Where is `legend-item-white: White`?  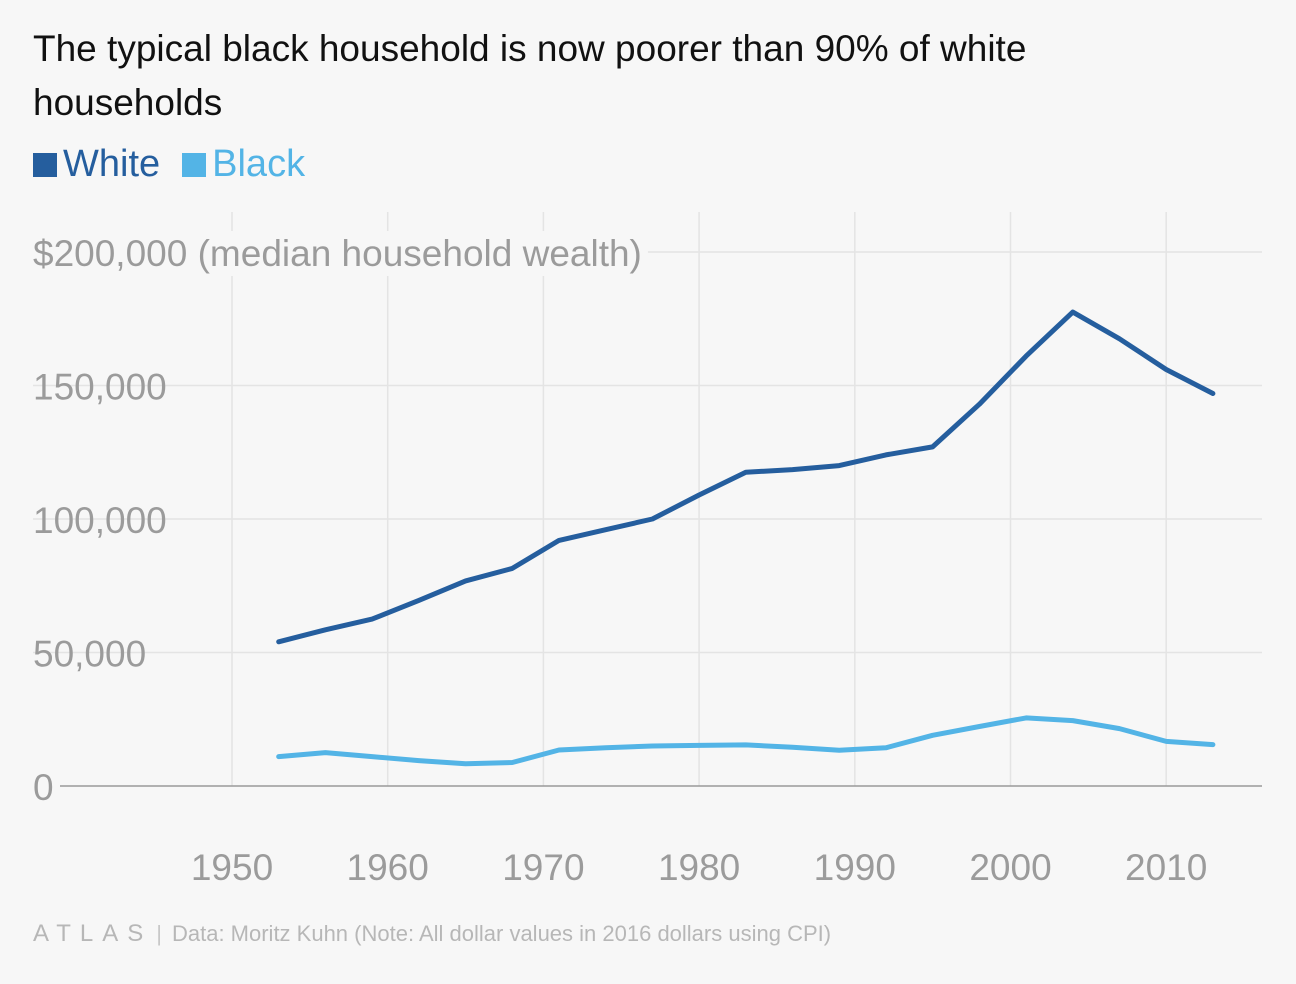 legend-item-white: White is located at coordinates (96, 164).